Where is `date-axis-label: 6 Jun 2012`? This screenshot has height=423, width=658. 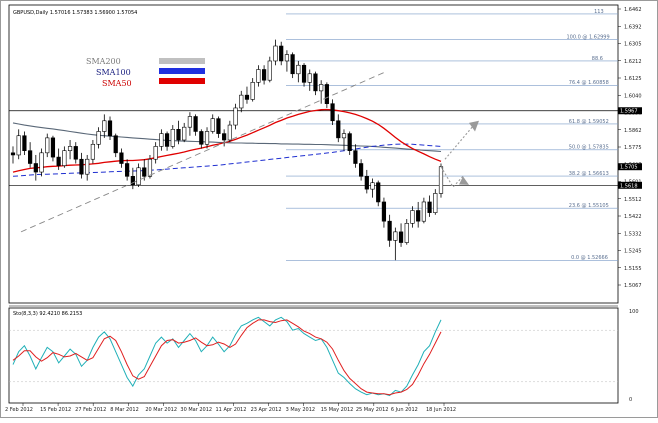 date-axis-label: 6 Jun 2012 is located at coordinates (404, 410).